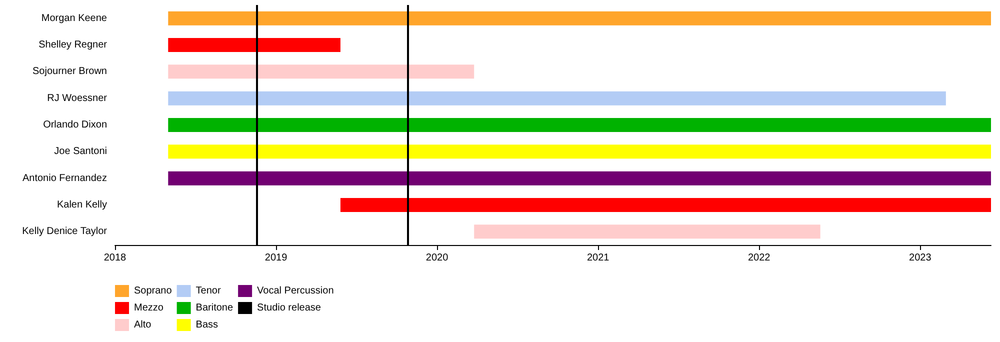 The height and width of the screenshot is (342, 1000). Describe the element at coordinates (143, 325) in the screenshot. I see `legend-label: Alto` at that location.